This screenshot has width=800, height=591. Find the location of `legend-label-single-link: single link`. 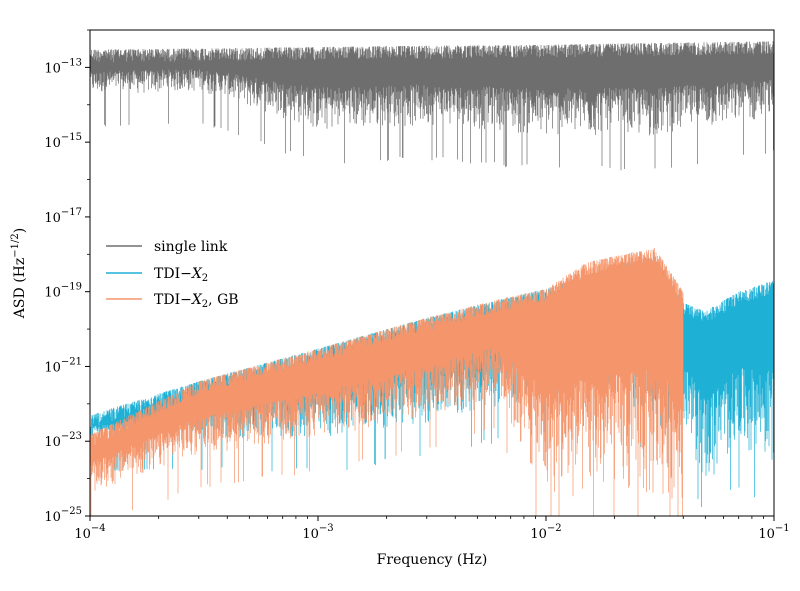

legend-label-single-link: single link is located at coordinates (191, 247).